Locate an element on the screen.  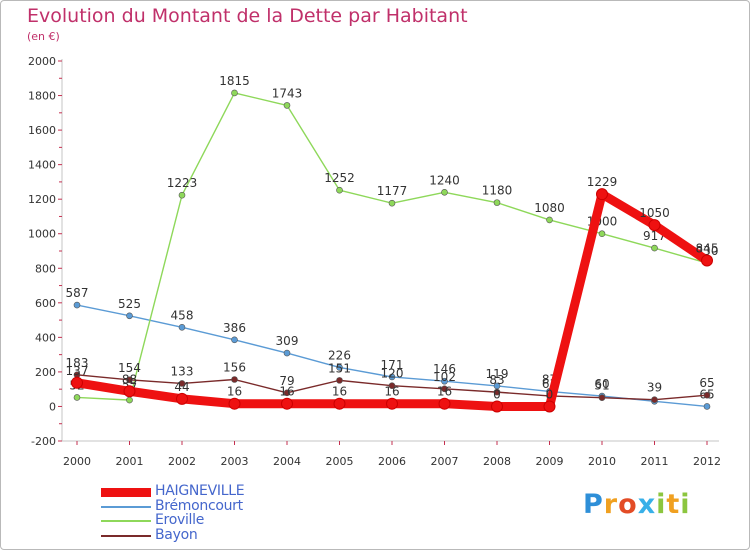
logo-letter: i is located at coordinates (661, 504).